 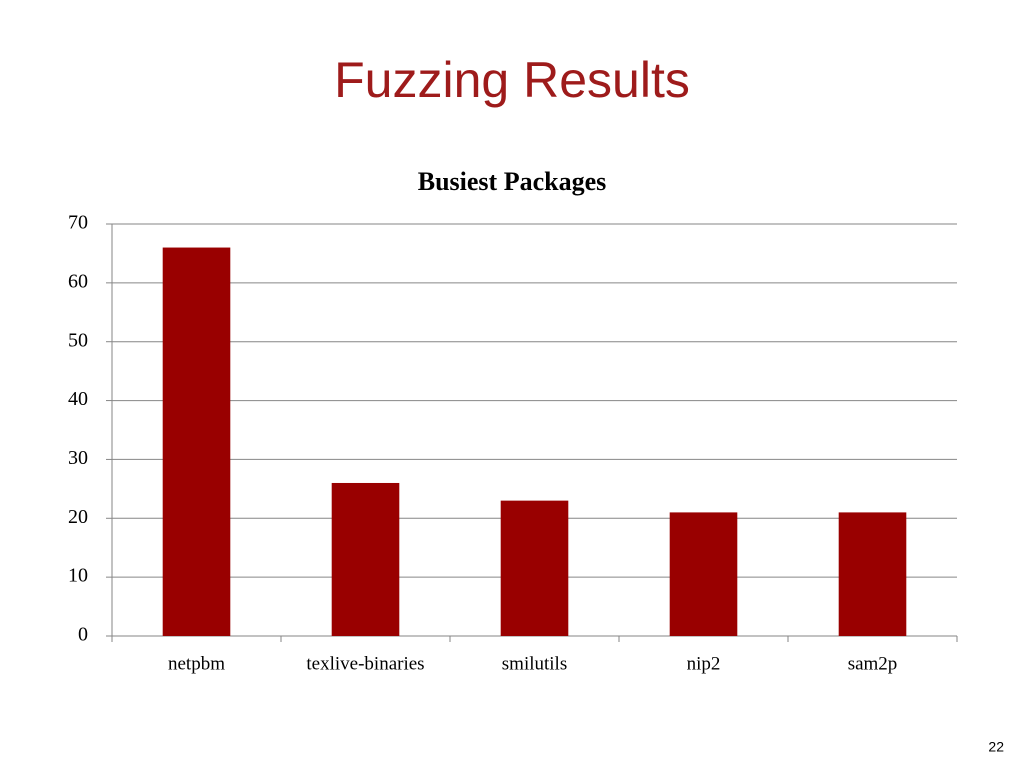 I want to click on chart-title: Busiest Packages, so click(x=512, y=181).